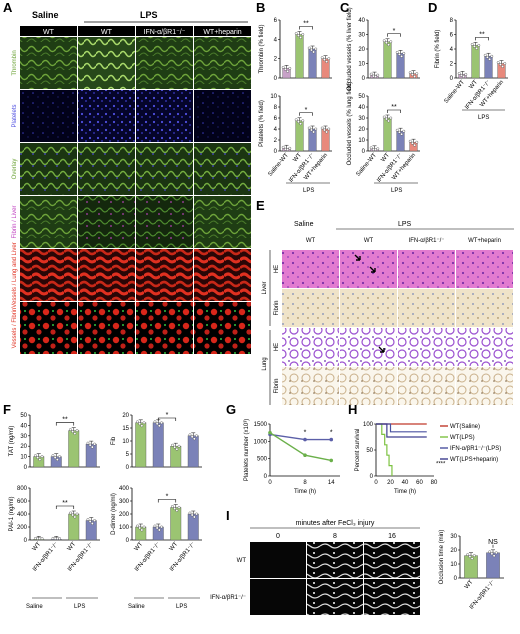 The height and width of the screenshot is (634, 520). What do you see at coordinates (331, 483) in the screenshot?
I see `panel-g-x-tick-label: 14` at bounding box center [331, 483].